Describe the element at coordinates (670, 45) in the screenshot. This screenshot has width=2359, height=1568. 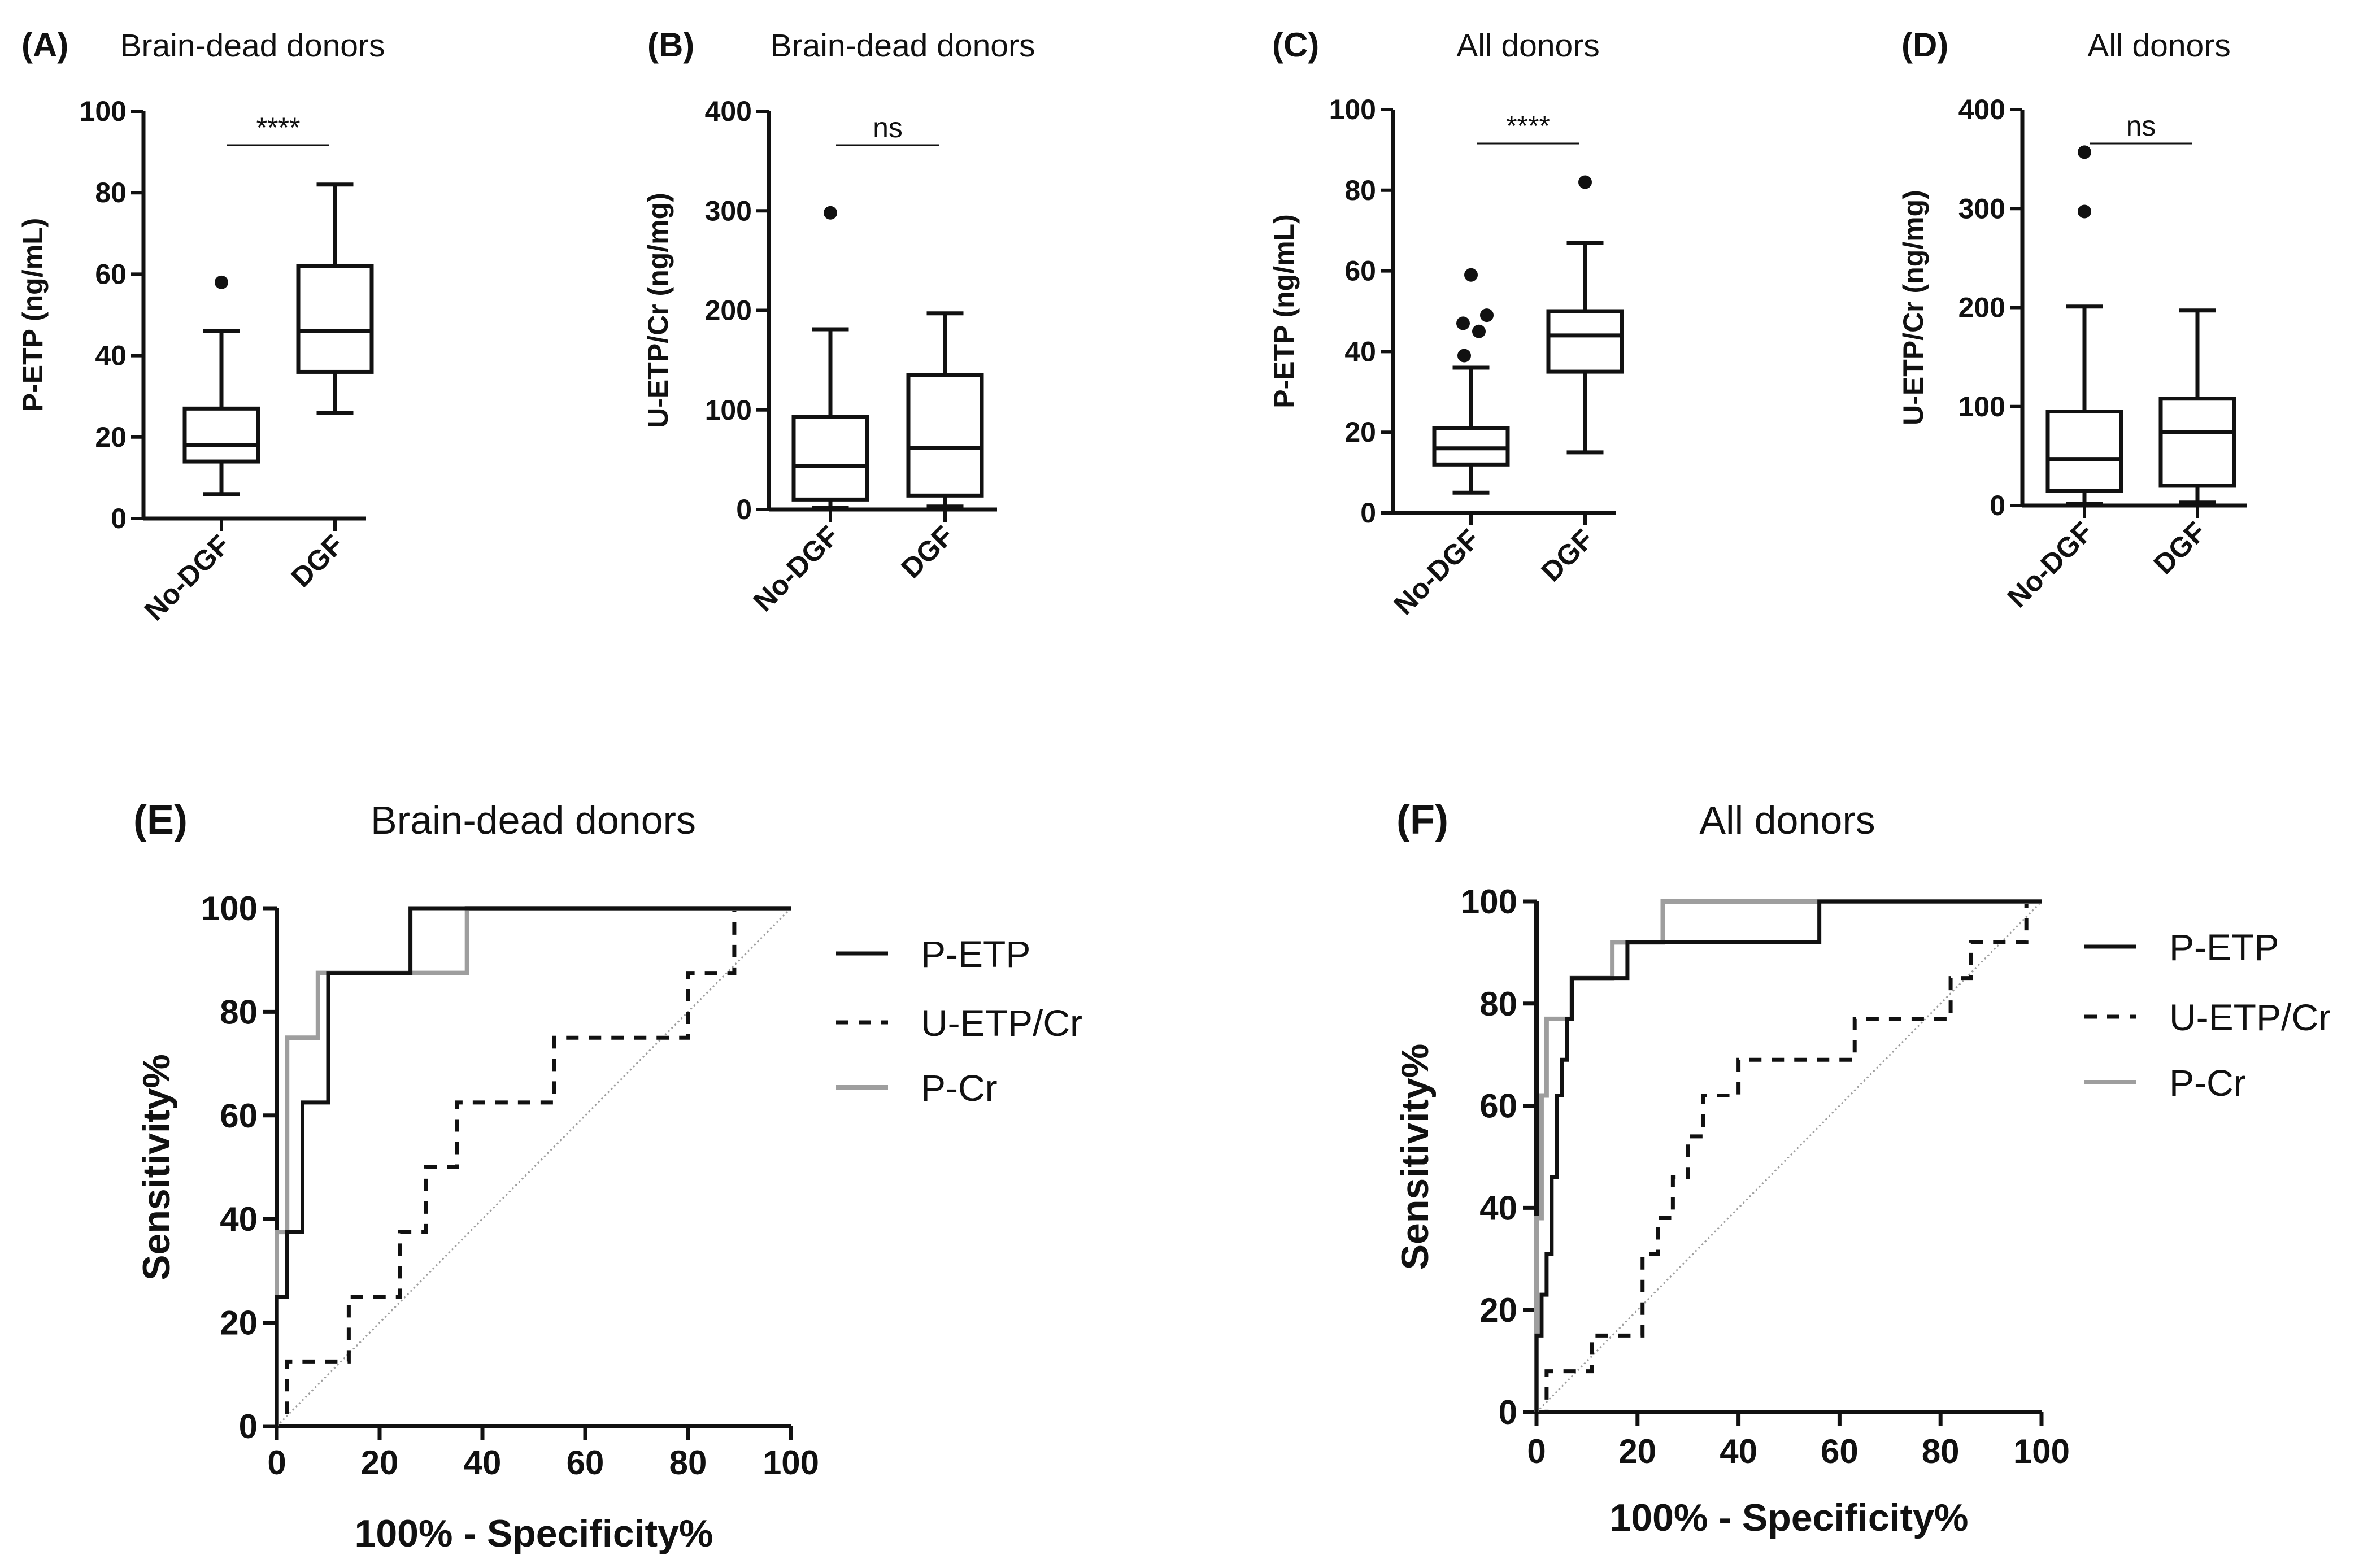
I see `panel-label: (B)` at that location.